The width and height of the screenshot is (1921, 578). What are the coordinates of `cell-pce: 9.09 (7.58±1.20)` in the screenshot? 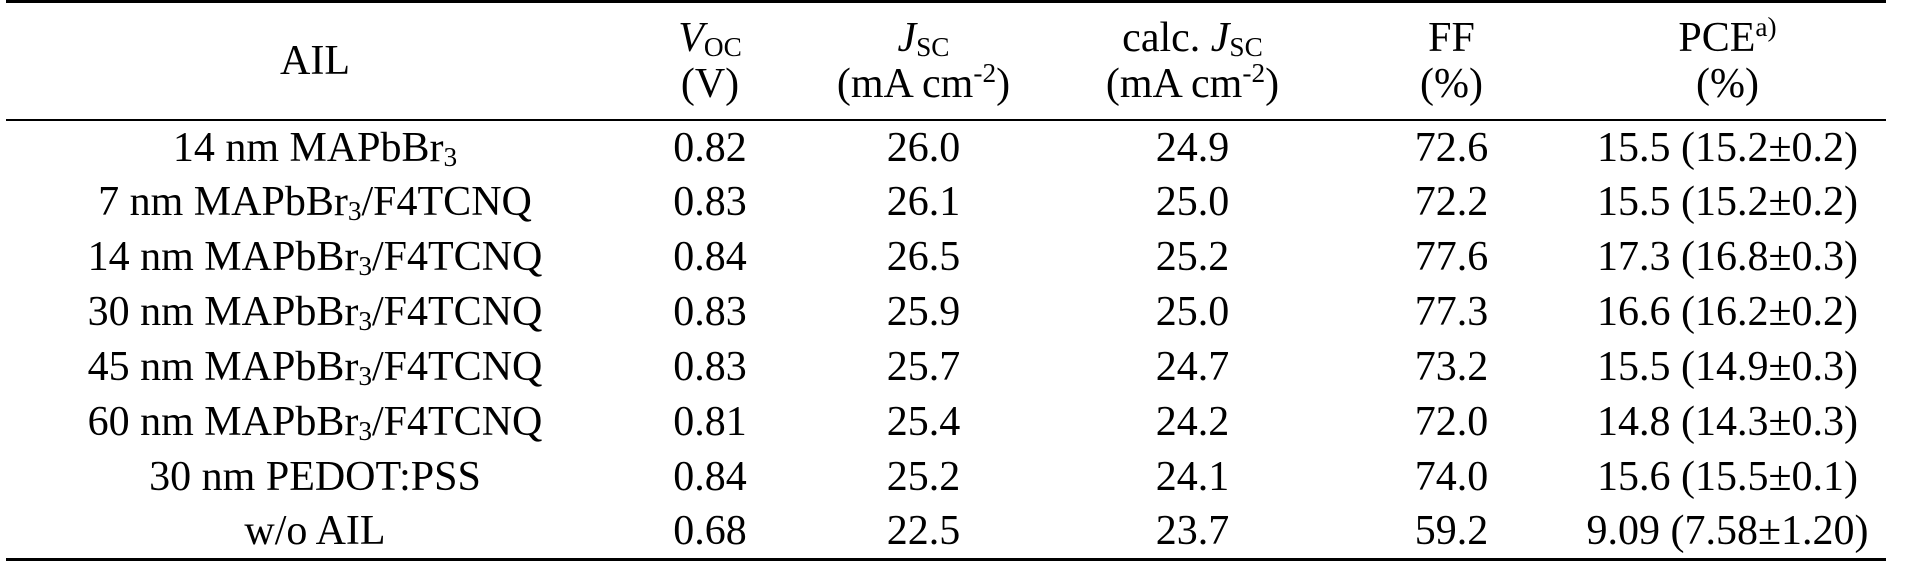 It's located at (1727, 532).